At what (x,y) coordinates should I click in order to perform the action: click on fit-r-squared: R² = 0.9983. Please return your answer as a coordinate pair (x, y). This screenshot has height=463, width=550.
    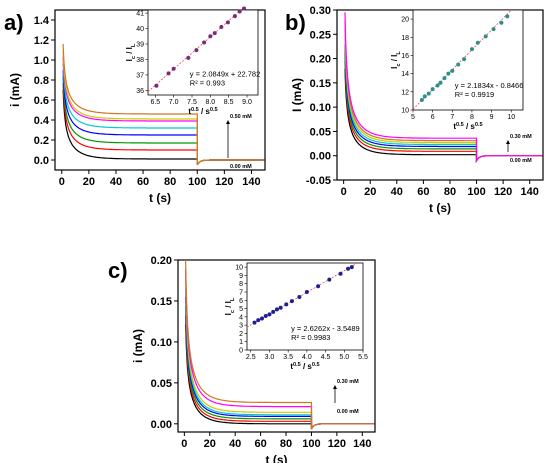
    Looking at the image, I should click on (310, 337).